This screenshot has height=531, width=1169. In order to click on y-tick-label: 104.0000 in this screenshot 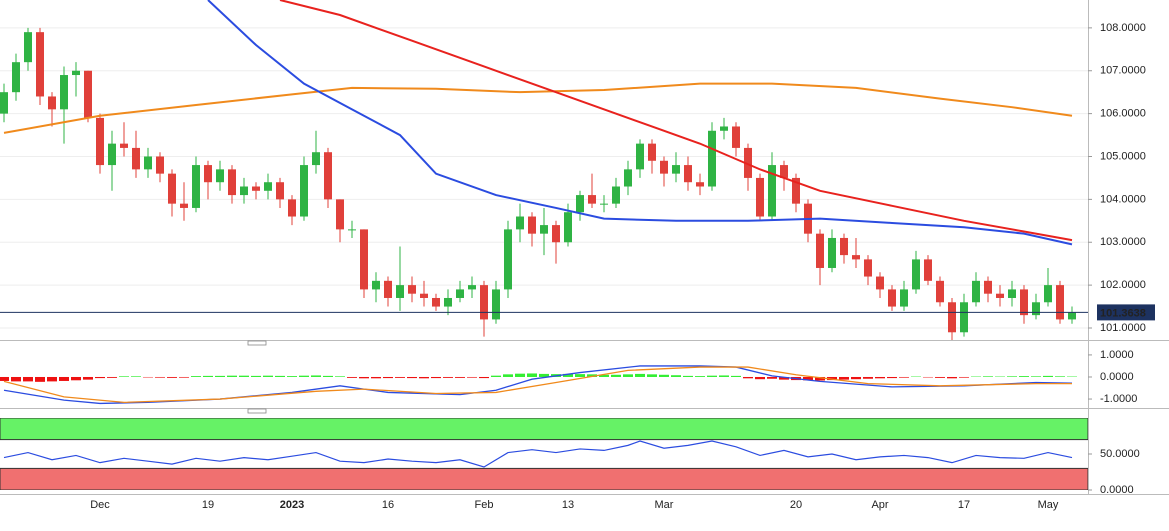, I will do `click(1123, 199)`.